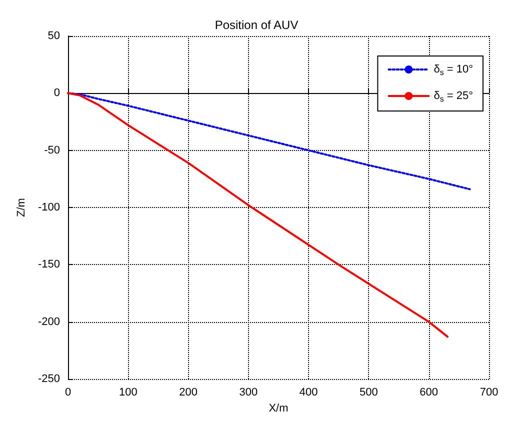 This screenshot has height=439, width=513. Describe the element at coordinates (188, 392) in the screenshot. I see `x-tick-label: 200` at that location.